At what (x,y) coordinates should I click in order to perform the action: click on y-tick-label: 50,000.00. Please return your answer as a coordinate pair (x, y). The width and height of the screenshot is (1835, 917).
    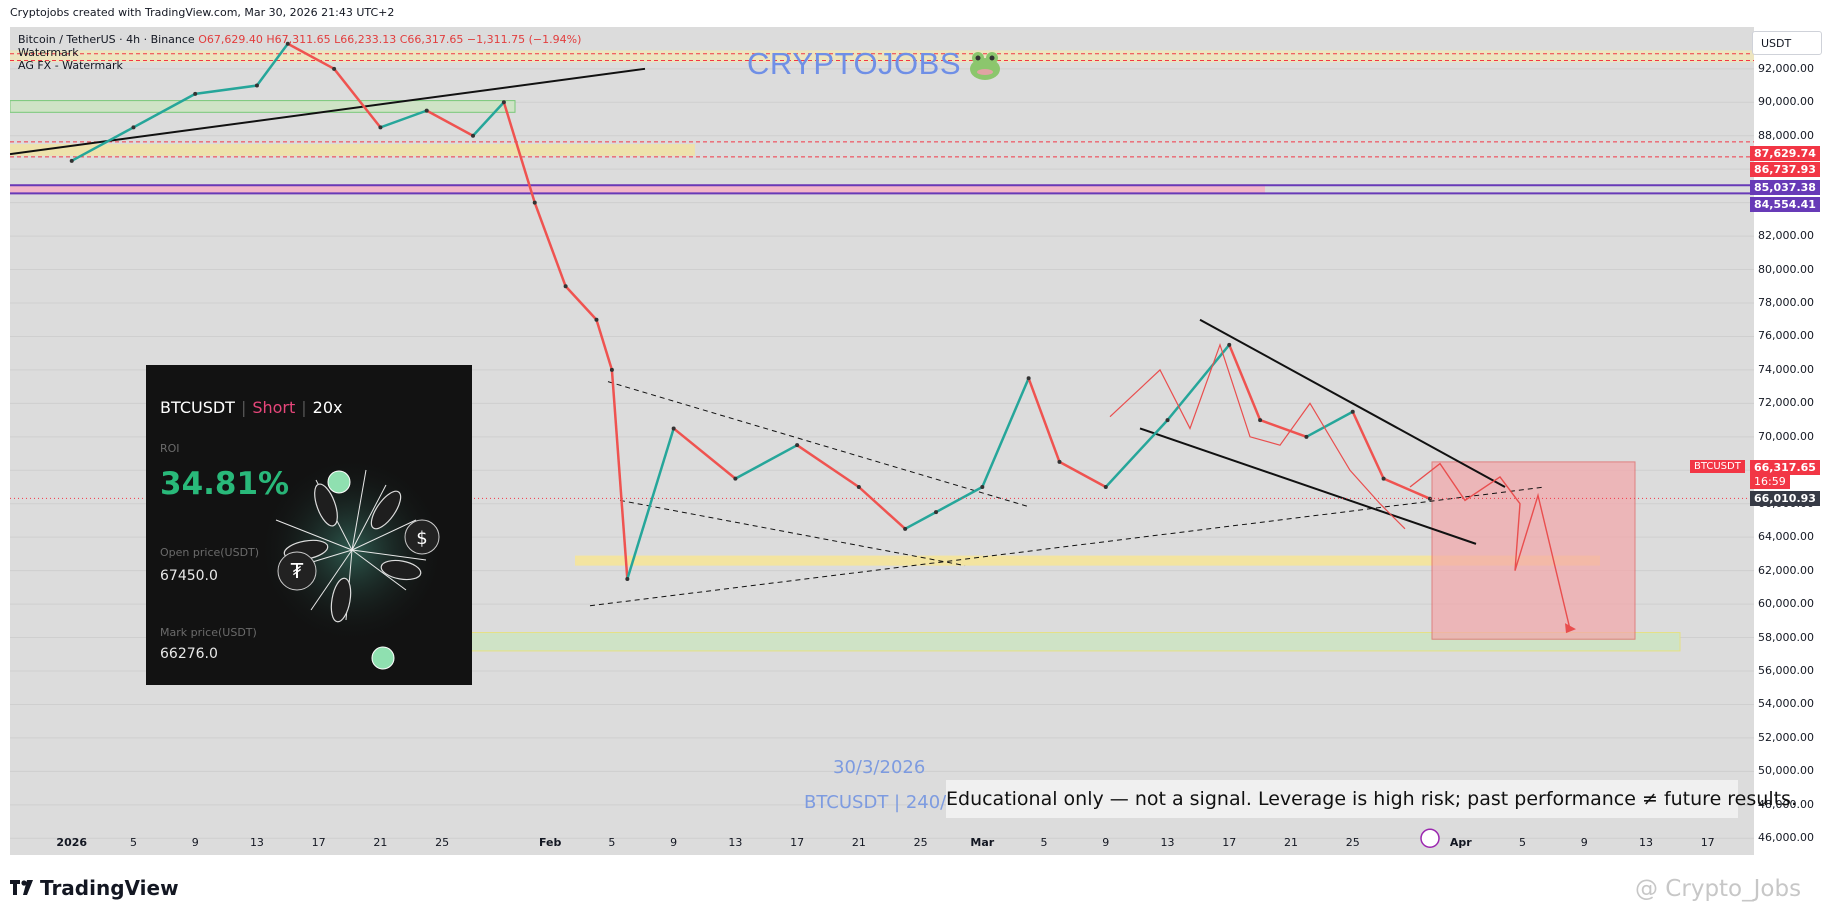
    Looking at the image, I should click on (1786, 771).